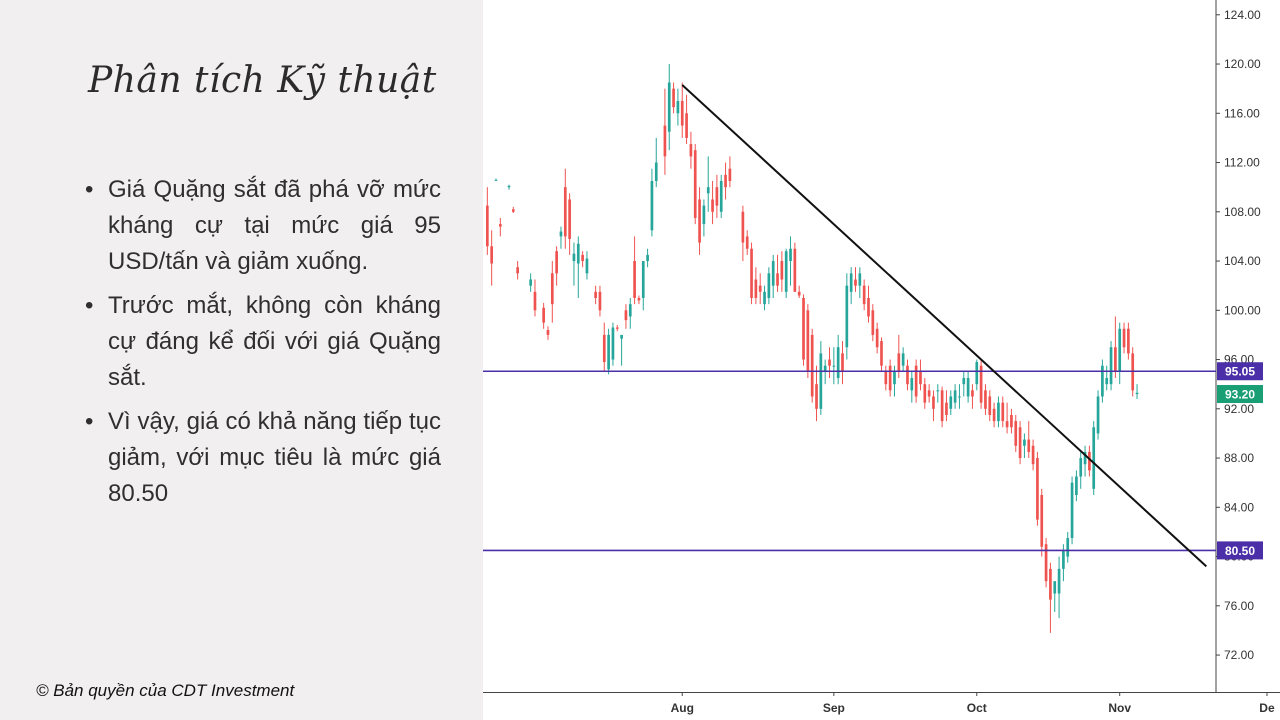  What do you see at coordinates (1242, 15) in the screenshot?
I see `price-tick-label: 124.00` at bounding box center [1242, 15].